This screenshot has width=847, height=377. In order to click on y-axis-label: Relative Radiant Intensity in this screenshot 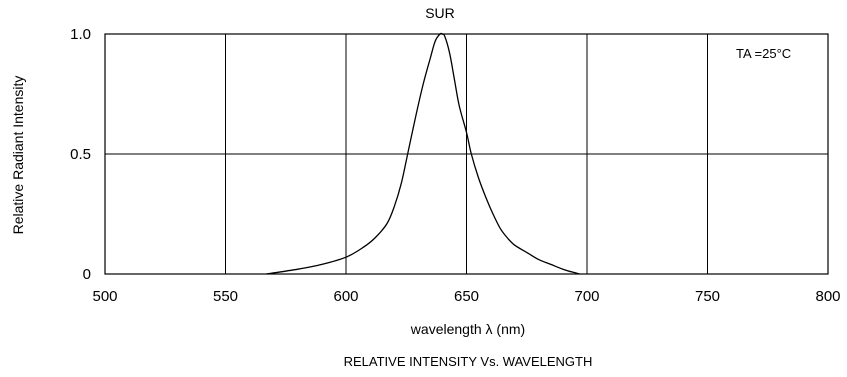, I will do `click(18, 155)`.